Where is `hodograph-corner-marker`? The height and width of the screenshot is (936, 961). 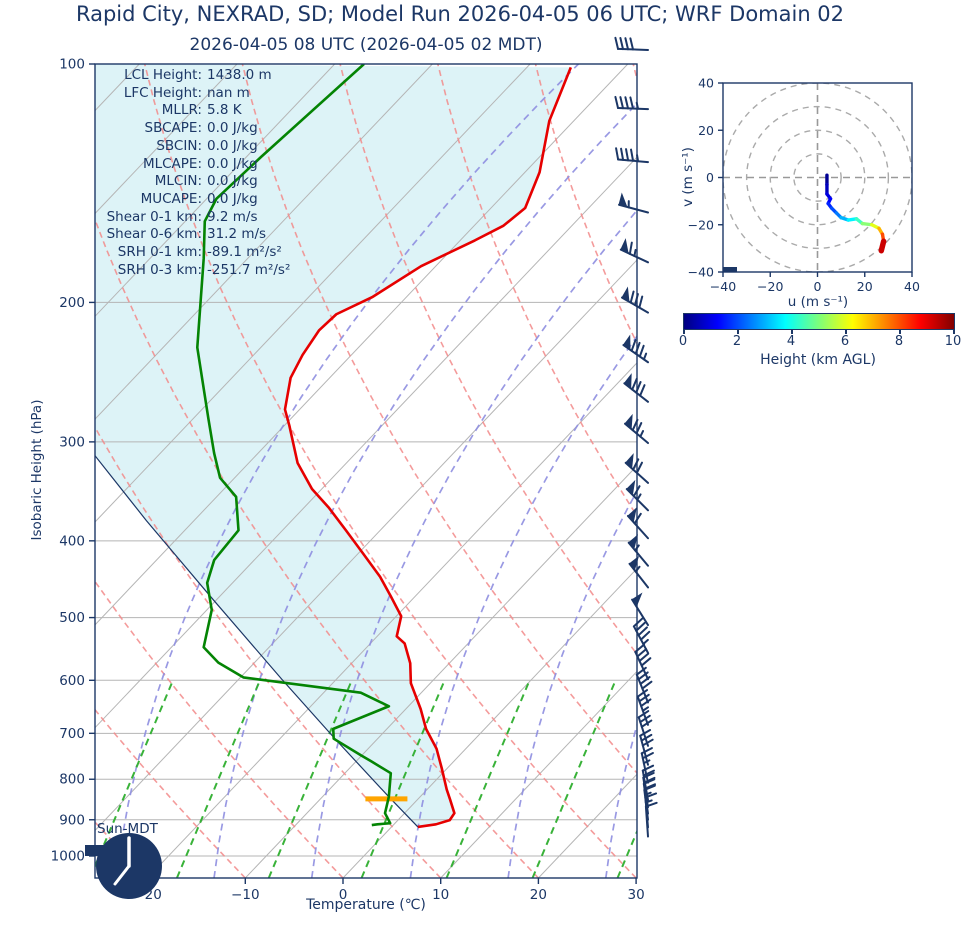
hodograph-corner-marker is located at coordinates (730, 269).